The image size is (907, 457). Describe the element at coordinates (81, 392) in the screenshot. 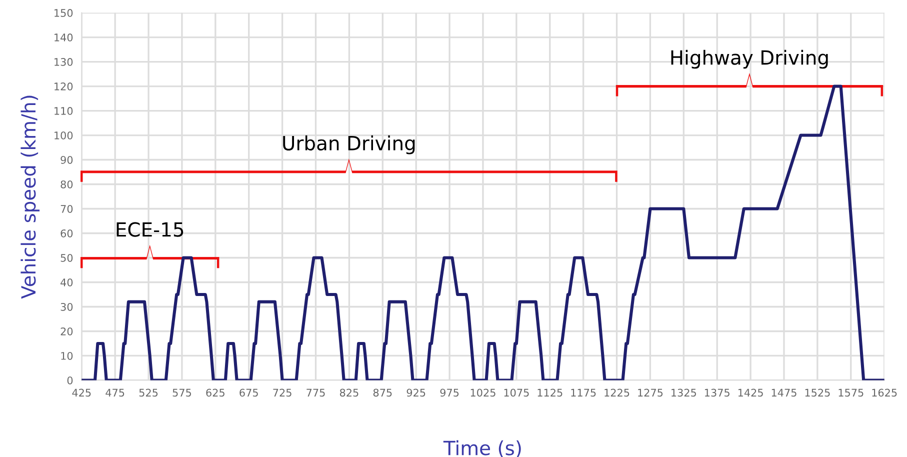

I see `x-tick-label: 425` at that location.